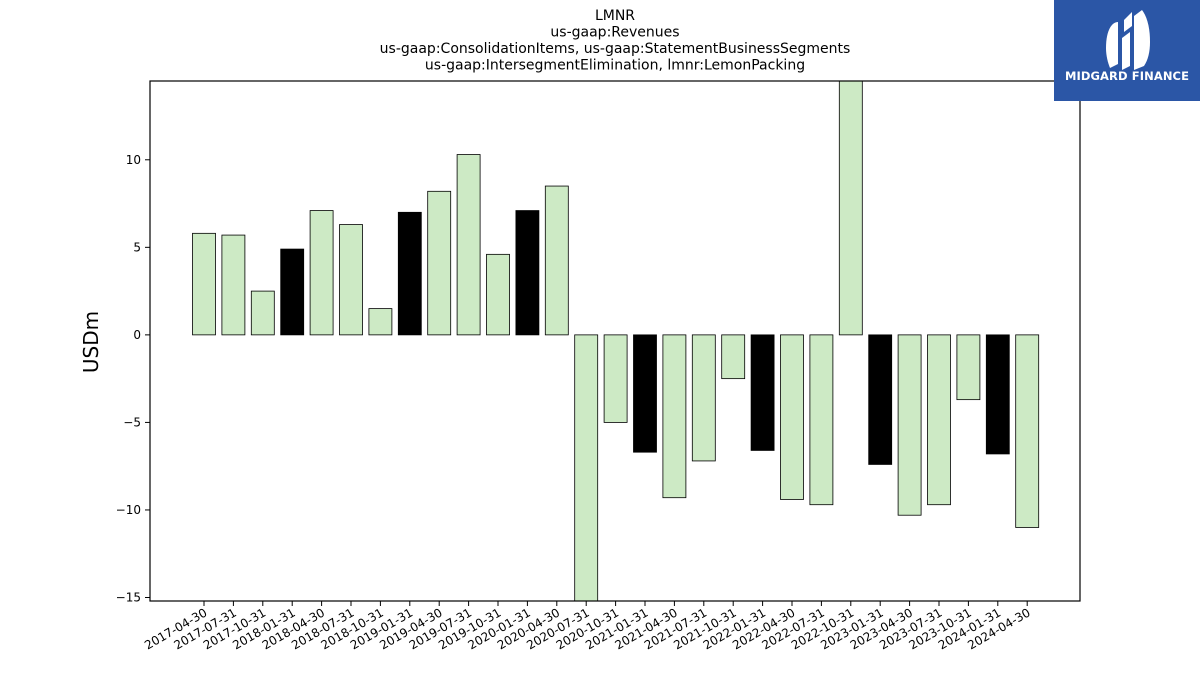 The image size is (1200, 675). What do you see at coordinates (614, 33) in the screenshot?
I see `chart-title-line: us-gaap:Revenues` at bounding box center [614, 33].